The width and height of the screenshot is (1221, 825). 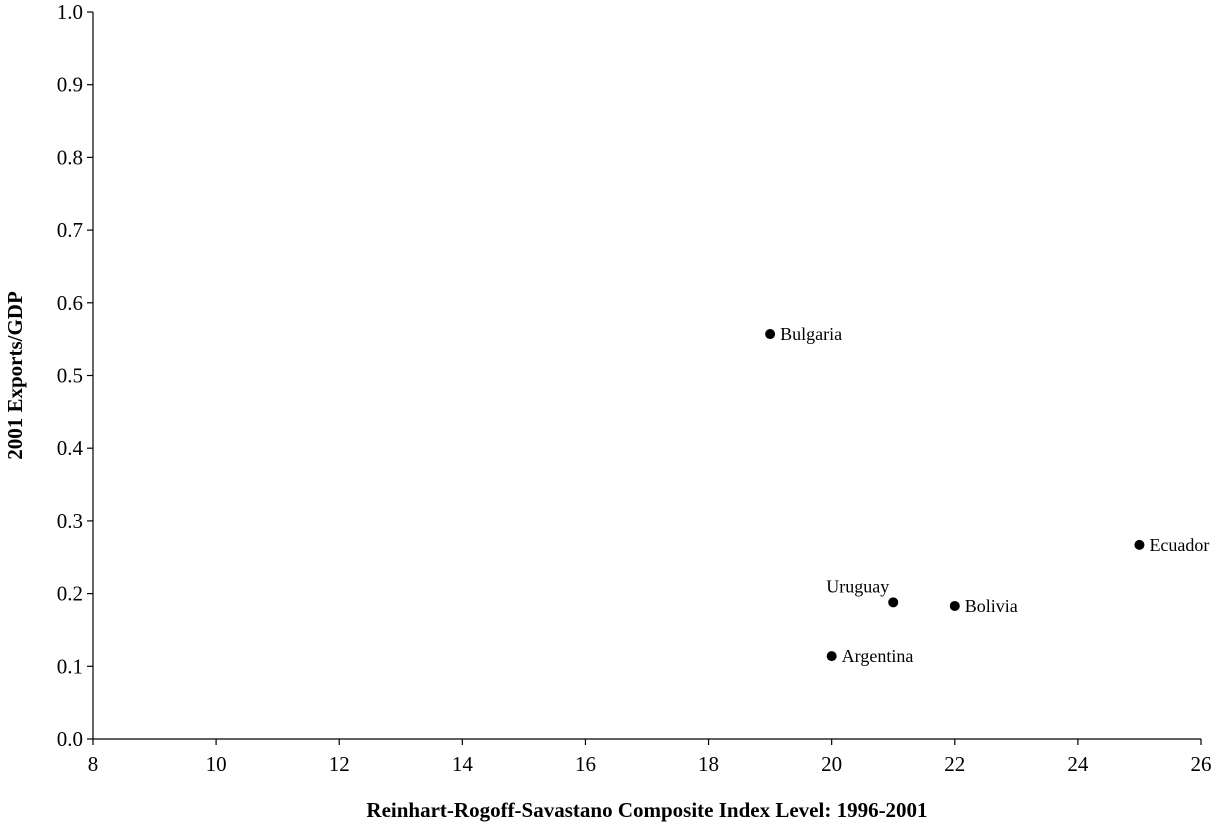 I want to click on x-tick-label: 26, so click(x=1201, y=764).